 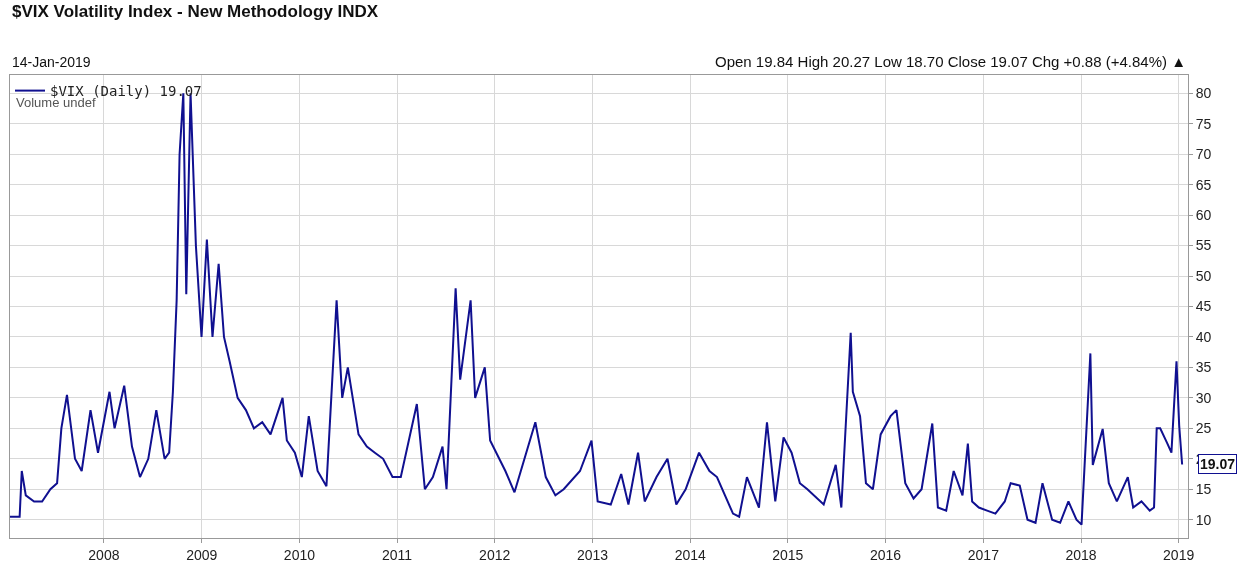 I want to click on y-tick-label: 10, so click(x=1203, y=519).